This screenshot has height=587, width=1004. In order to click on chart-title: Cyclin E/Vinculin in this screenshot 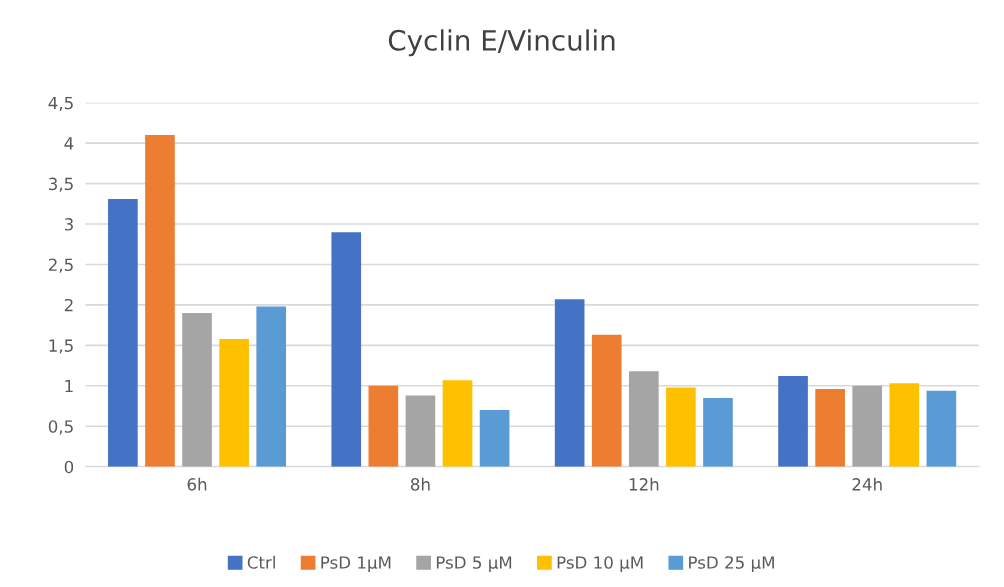, I will do `click(501, 43)`.